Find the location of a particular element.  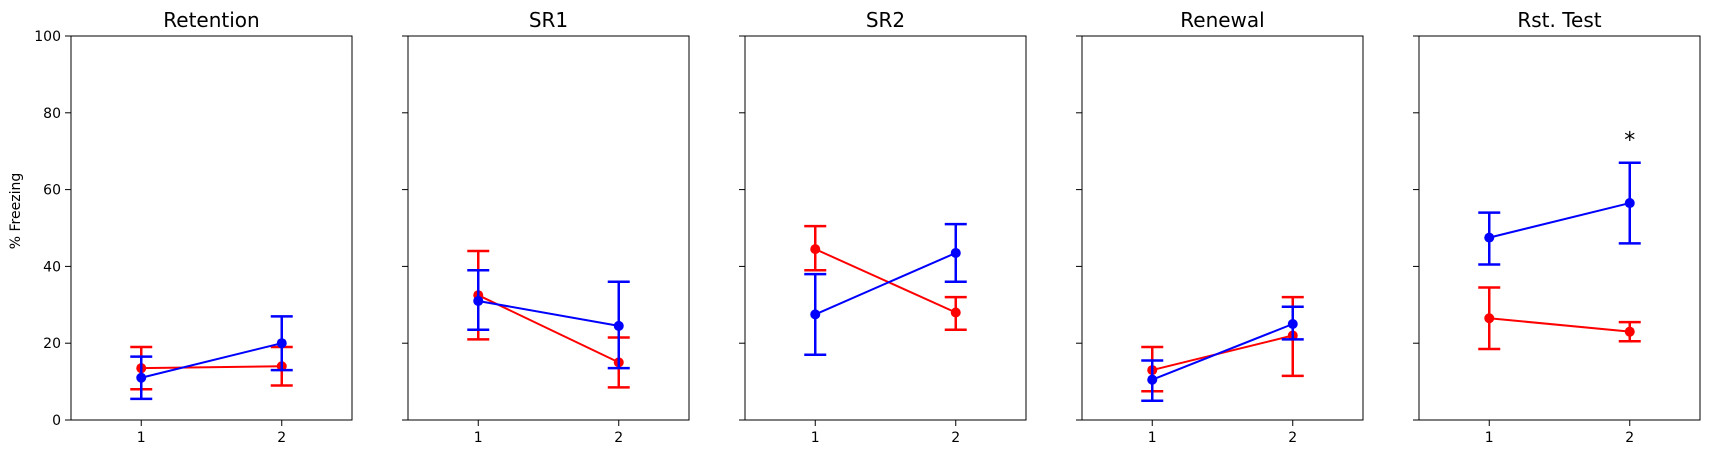

y-tick-label: 0 is located at coordinates (56, 421).